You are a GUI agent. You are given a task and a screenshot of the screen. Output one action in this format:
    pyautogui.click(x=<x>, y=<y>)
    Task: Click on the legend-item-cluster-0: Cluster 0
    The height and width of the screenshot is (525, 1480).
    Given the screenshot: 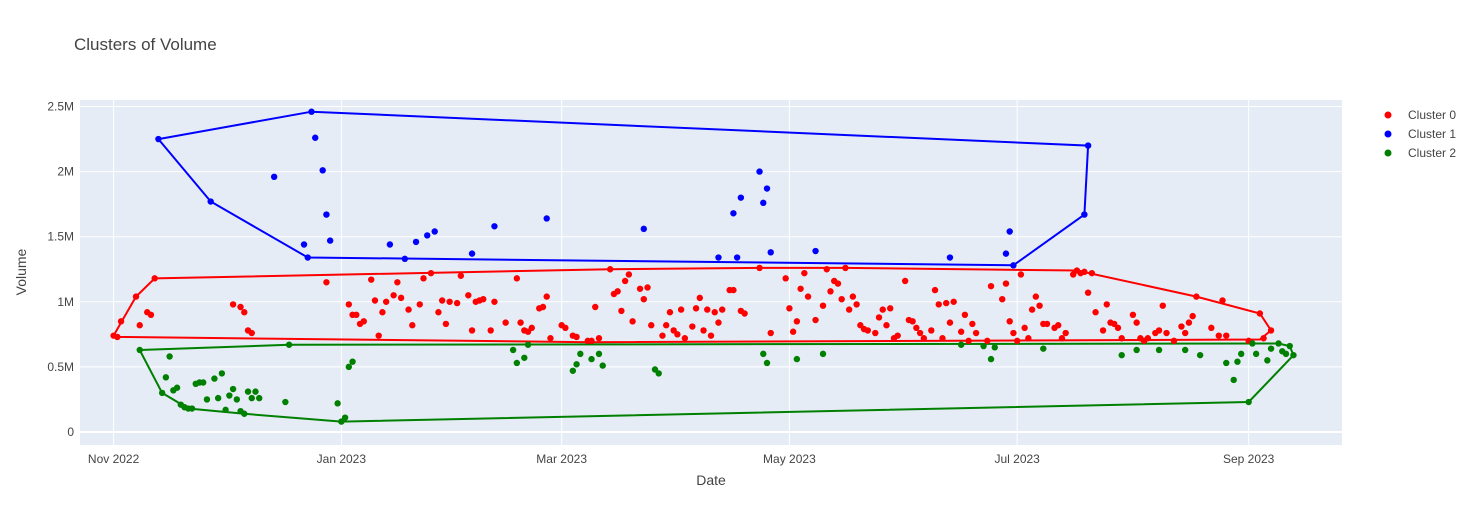 What is the action you would take?
    pyautogui.click(x=1420, y=115)
    